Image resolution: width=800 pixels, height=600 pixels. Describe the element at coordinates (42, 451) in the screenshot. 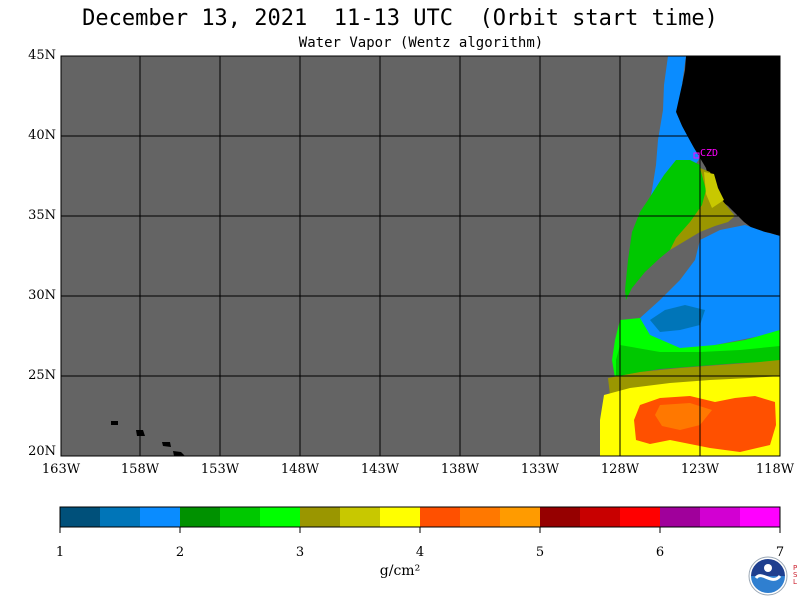

I see `lat-label: 20N` at that location.